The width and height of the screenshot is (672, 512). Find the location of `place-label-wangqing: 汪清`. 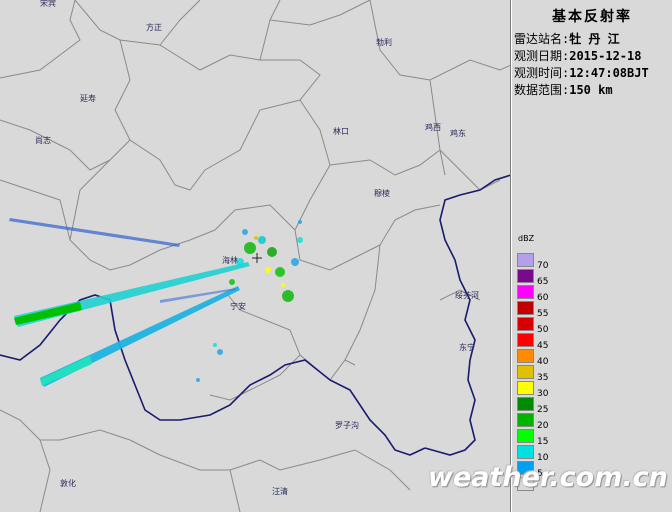

place-label-wangqing: 汪清 is located at coordinates (280, 491).